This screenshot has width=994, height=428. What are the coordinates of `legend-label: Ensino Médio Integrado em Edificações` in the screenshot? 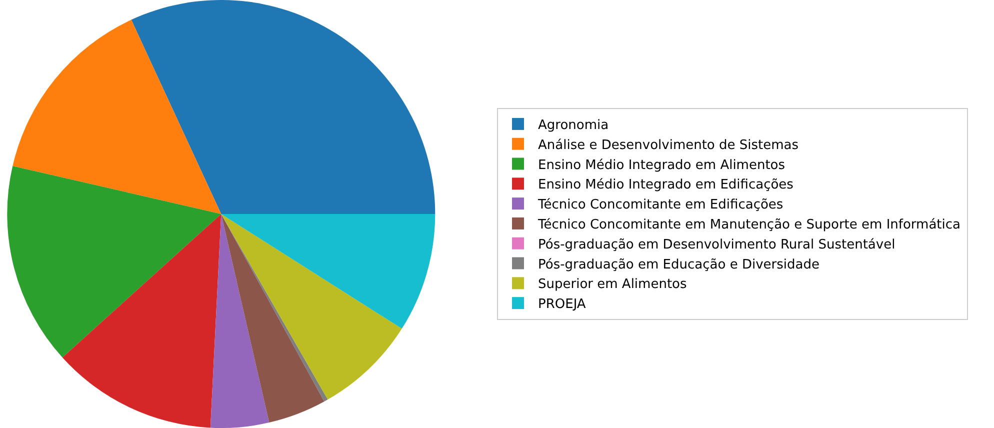 It's located at (666, 185).